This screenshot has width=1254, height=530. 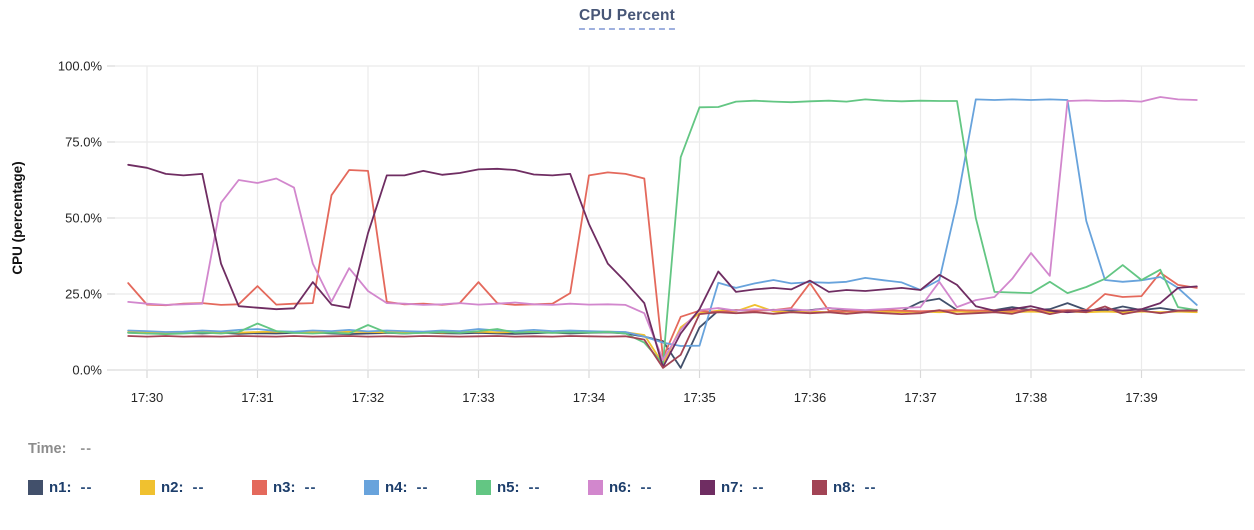 I want to click on legend-item-n4: n4: --, so click(x=420, y=487).